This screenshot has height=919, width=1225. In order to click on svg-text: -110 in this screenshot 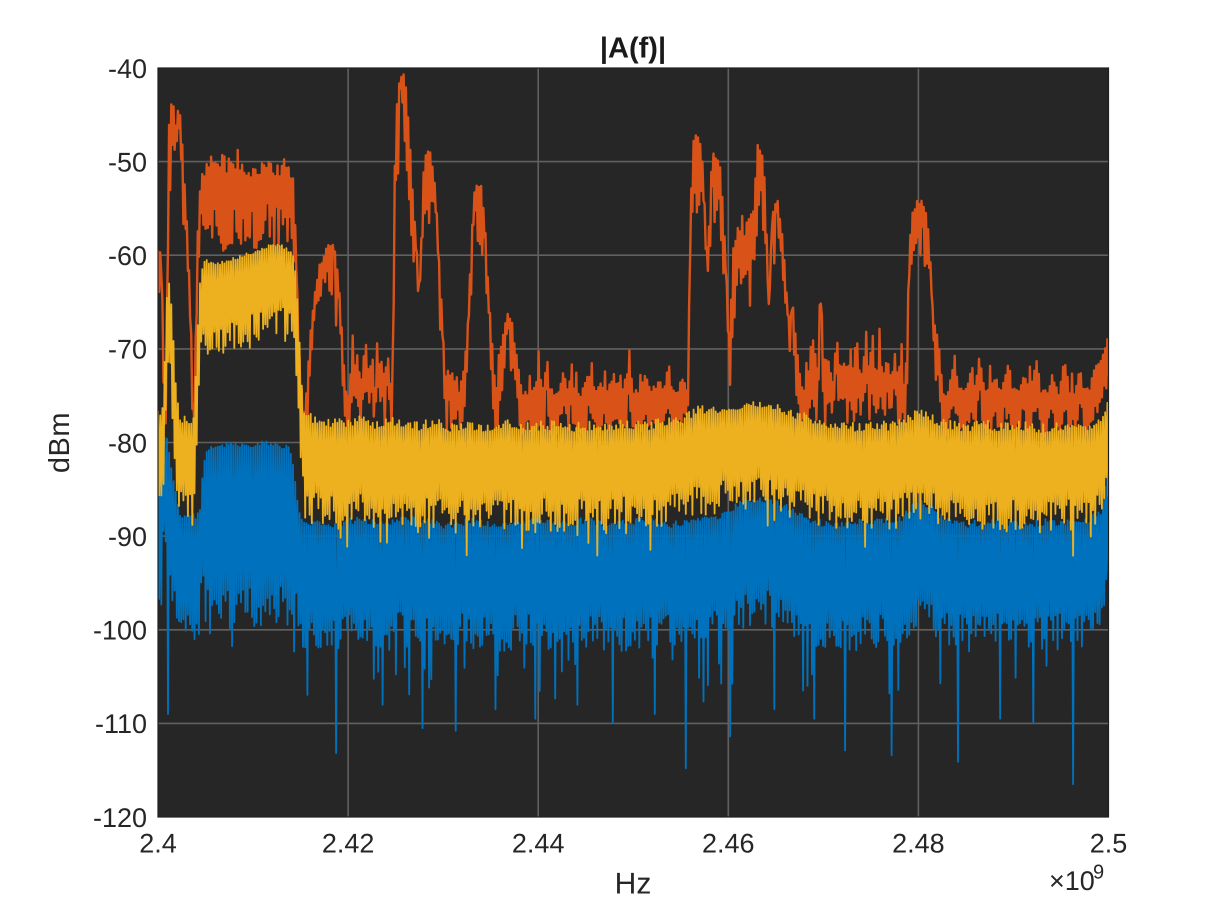, I will do `click(121, 724)`.